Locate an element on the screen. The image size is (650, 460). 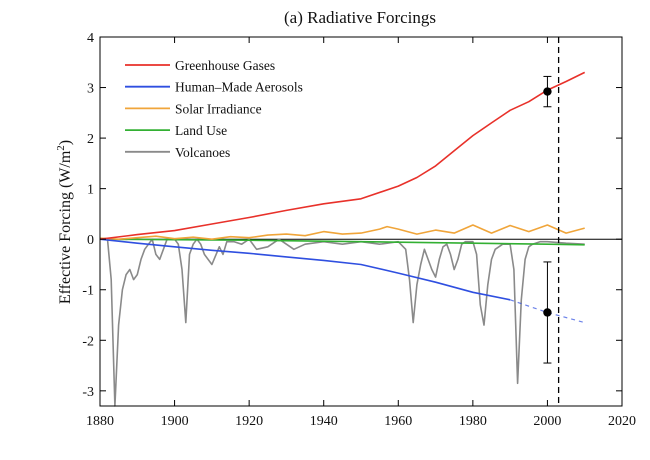
x-tick-label-1940: 1940 is located at coordinates (324, 421).